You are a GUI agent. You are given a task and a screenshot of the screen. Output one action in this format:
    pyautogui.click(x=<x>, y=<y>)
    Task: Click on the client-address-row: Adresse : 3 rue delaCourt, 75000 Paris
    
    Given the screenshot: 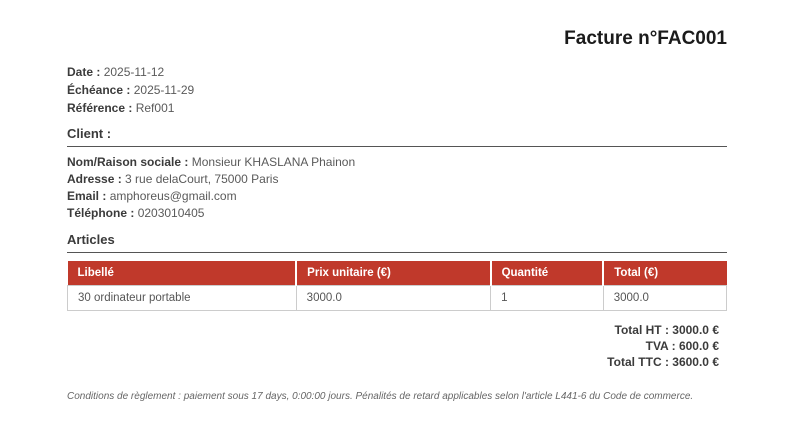 What is the action you would take?
    pyautogui.click(x=397, y=179)
    